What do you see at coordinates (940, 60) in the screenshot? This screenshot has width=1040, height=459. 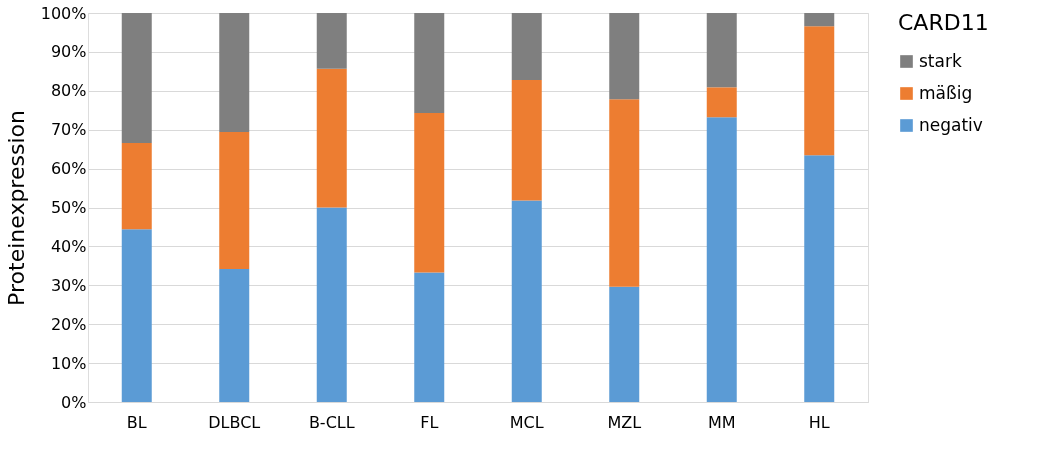 I see `legend-label: stark` at bounding box center [940, 60].